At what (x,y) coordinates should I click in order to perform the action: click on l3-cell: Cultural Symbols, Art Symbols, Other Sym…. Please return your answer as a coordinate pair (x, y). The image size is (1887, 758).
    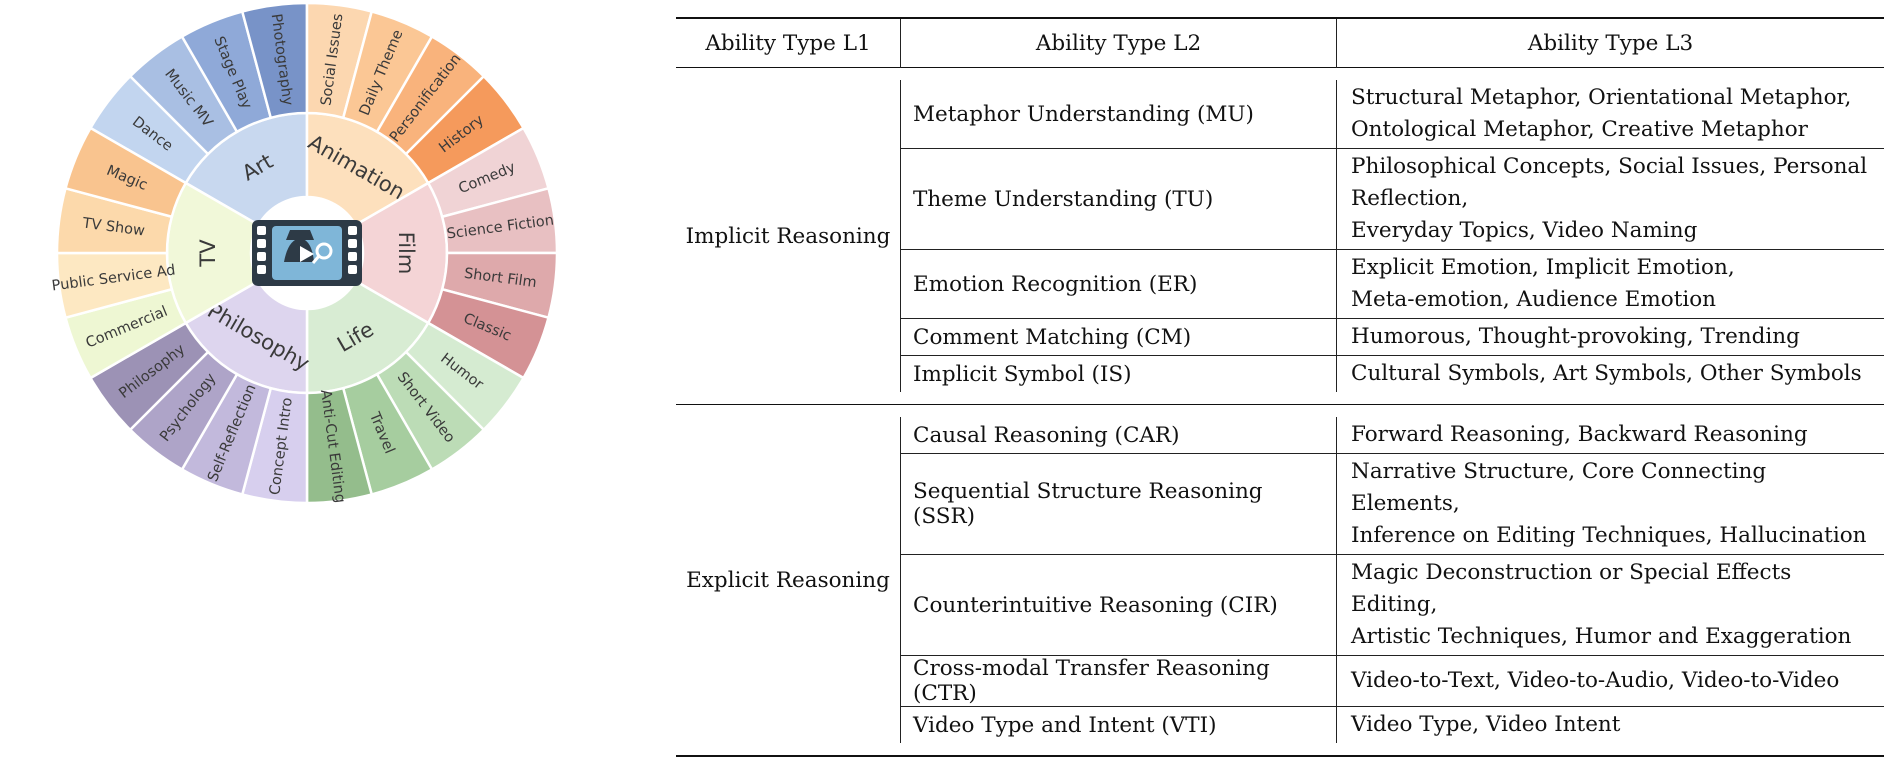
    Looking at the image, I should click on (1610, 373).